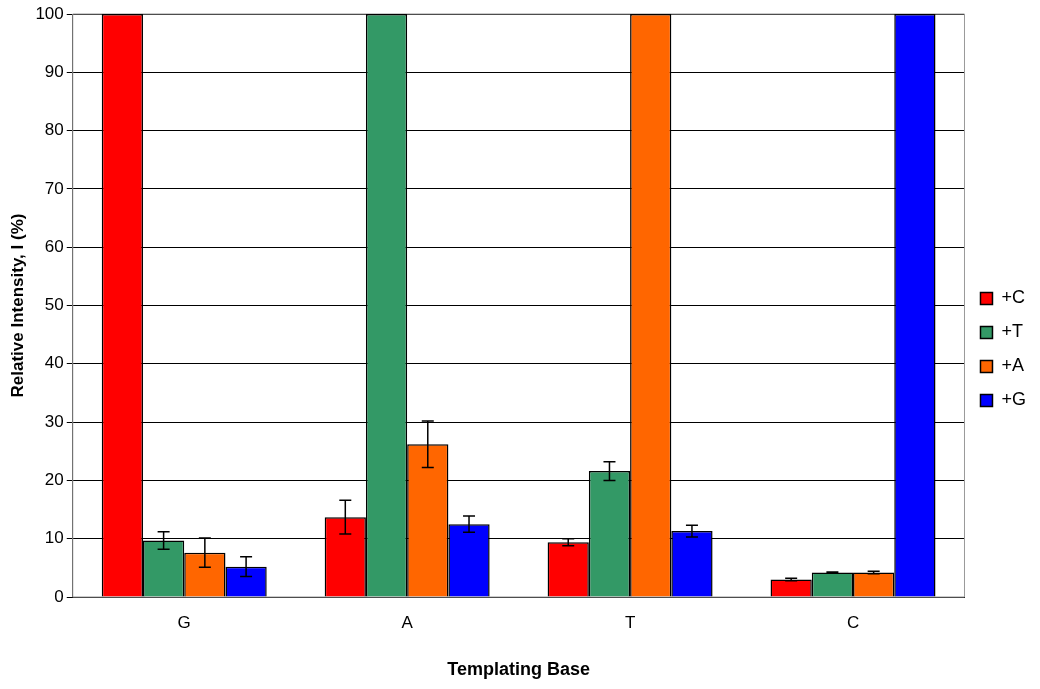 The width and height of the screenshot is (1040, 689). I want to click on y-tick-label: 0, so click(59, 596).